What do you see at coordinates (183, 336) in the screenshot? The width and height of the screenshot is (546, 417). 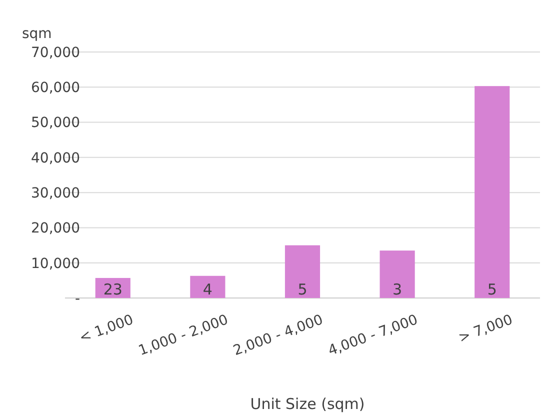 I see `x-tick-label: 1,000 - 2,000` at bounding box center [183, 336].